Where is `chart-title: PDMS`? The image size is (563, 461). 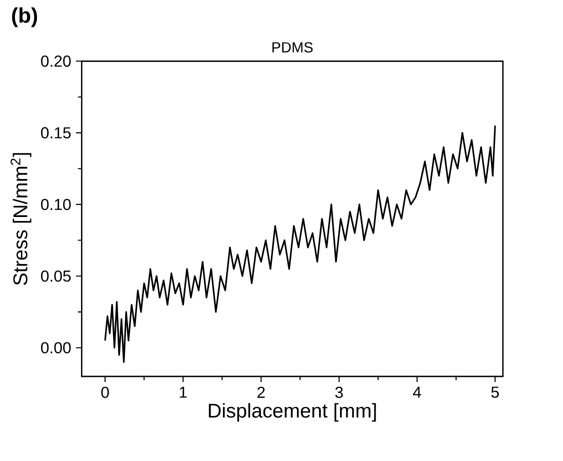 chart-title: PDMS is located at coordinates (292, 47).